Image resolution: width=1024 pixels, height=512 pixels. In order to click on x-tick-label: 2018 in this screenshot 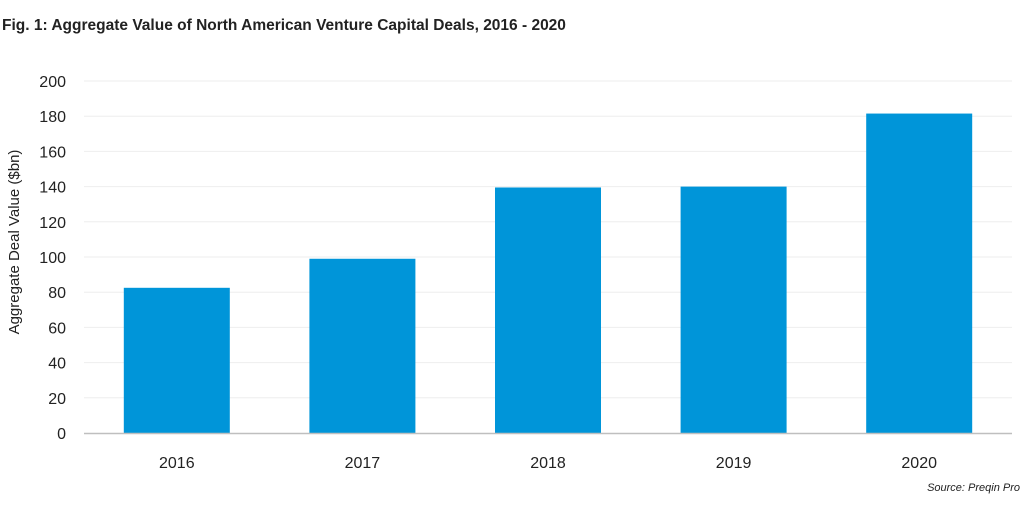, I will do `click(548, 463)`.